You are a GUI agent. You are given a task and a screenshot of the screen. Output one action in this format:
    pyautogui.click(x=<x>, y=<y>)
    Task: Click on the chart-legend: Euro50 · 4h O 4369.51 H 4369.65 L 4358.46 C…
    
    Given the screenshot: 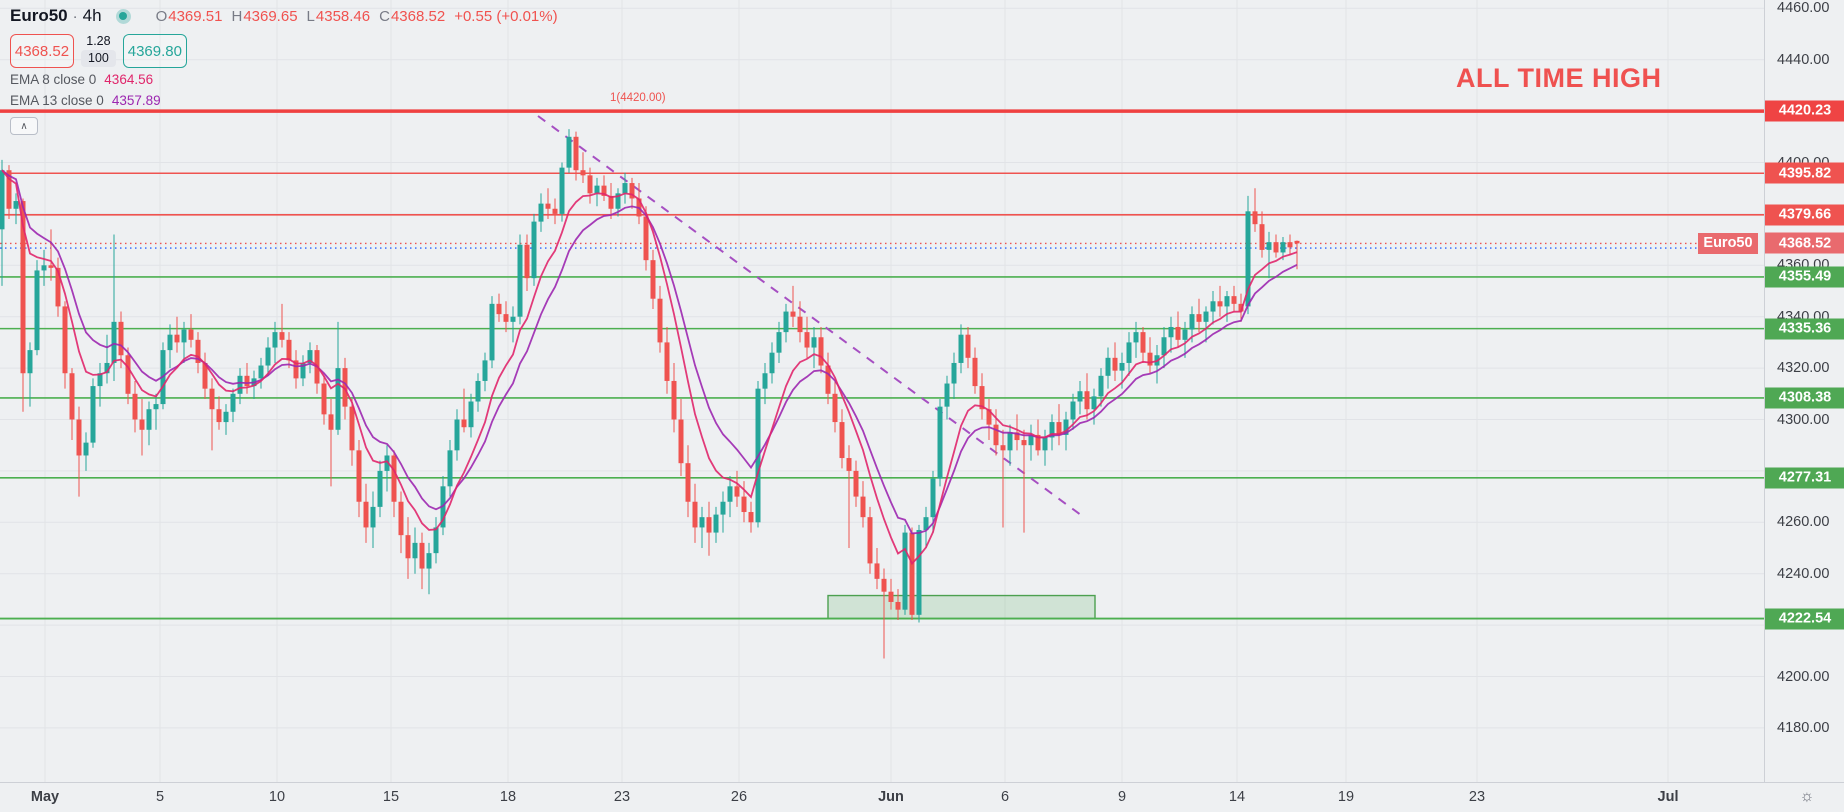 What is the action you would take?
    pyautogui.click(x=284, y=70)
    